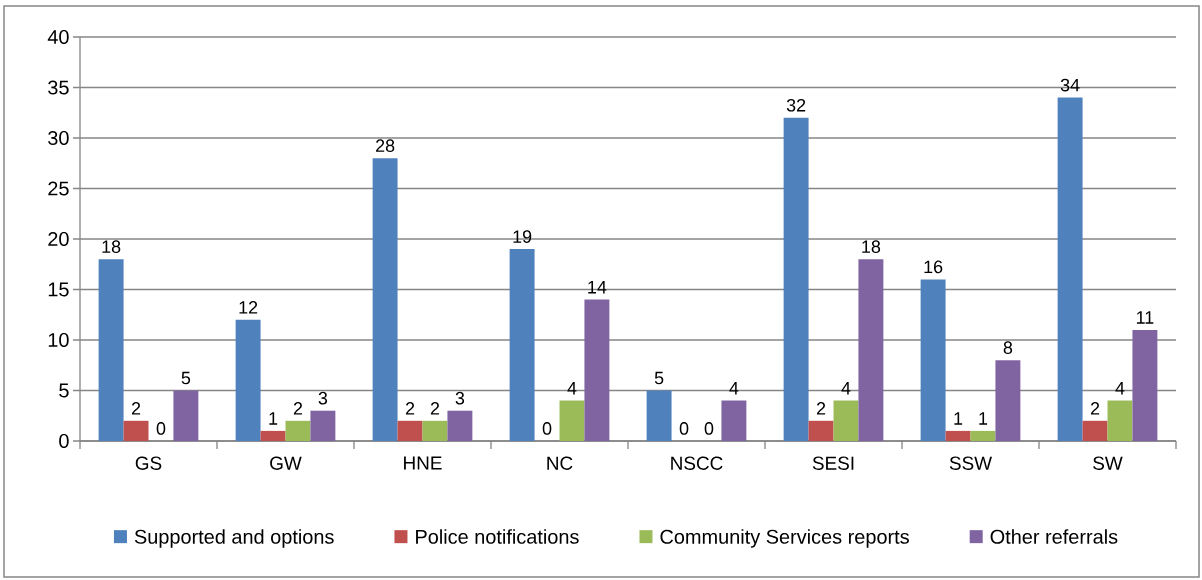 This screenshot has height=580, width=1202. Describe the element at coordinates (58, 239) in the screenshot. I see `y-tick-label: 20` at that location.